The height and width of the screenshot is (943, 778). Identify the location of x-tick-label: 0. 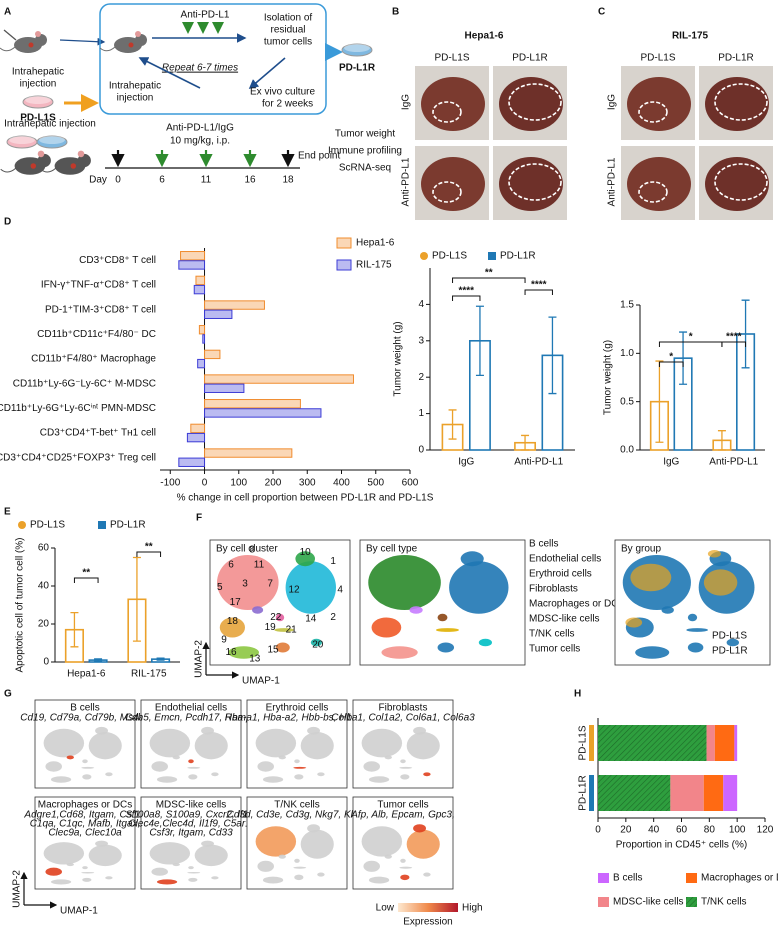
(205, 483).